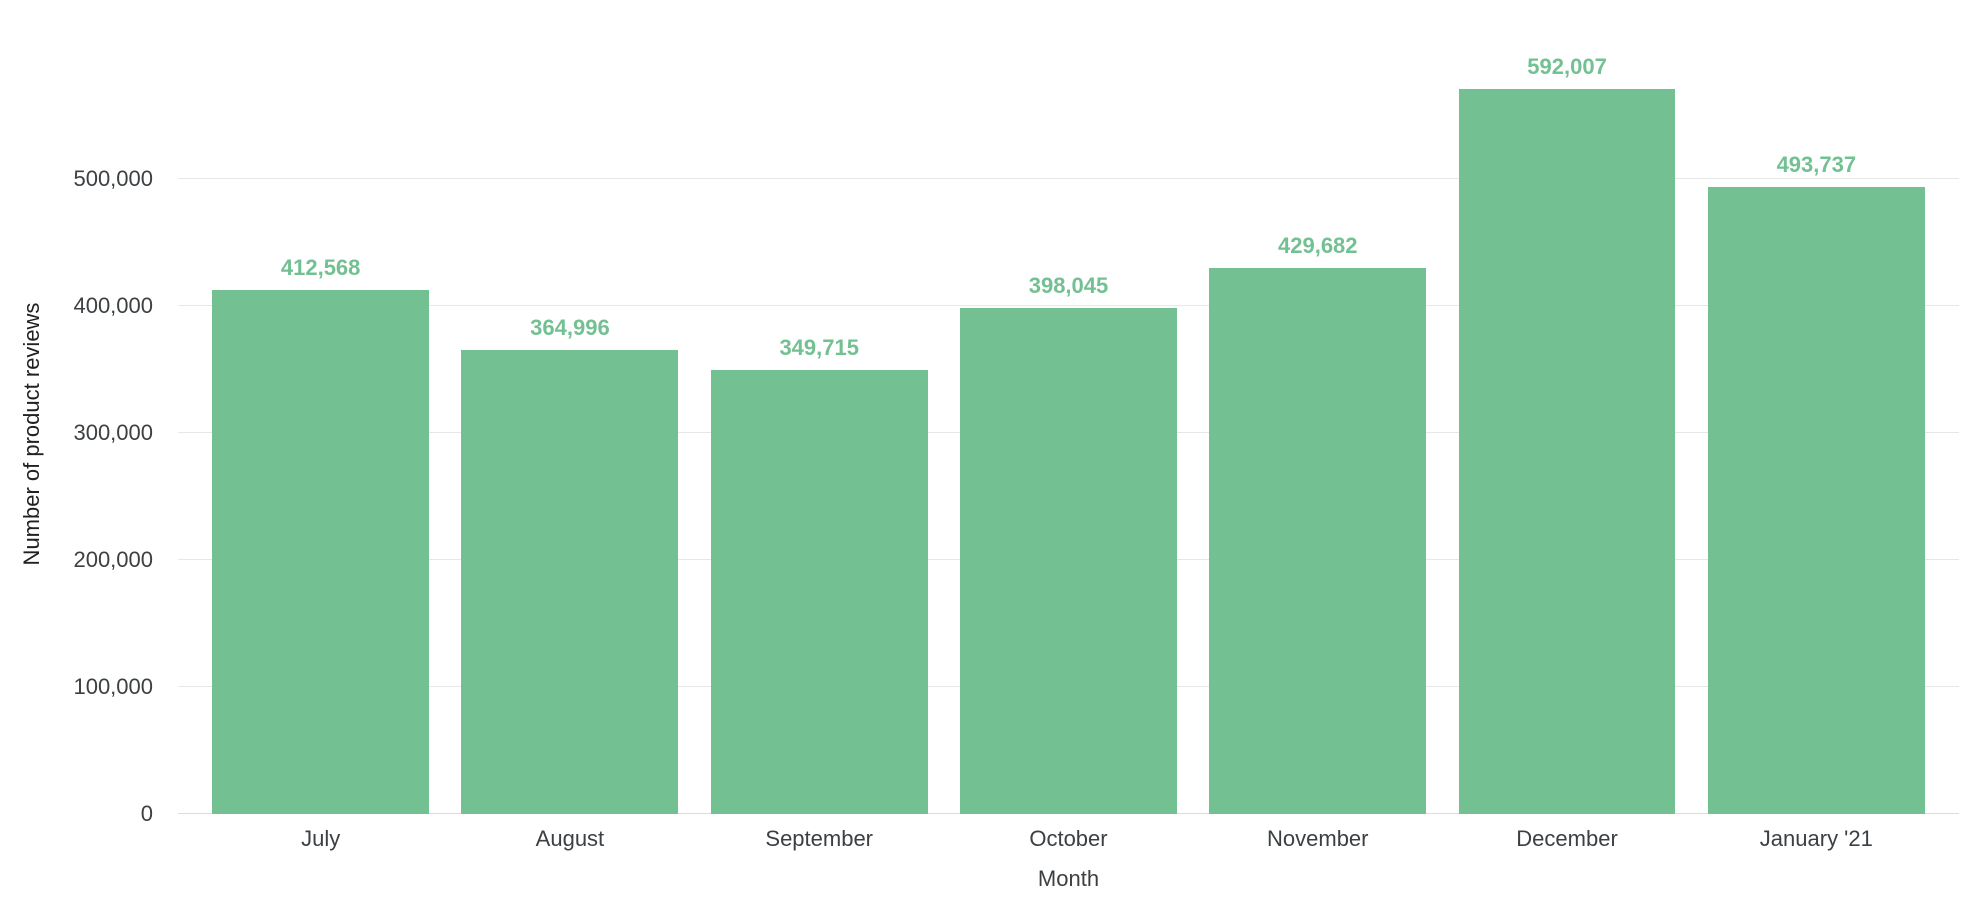  I want to click on x-tick-label: December, so click(1567, 838).